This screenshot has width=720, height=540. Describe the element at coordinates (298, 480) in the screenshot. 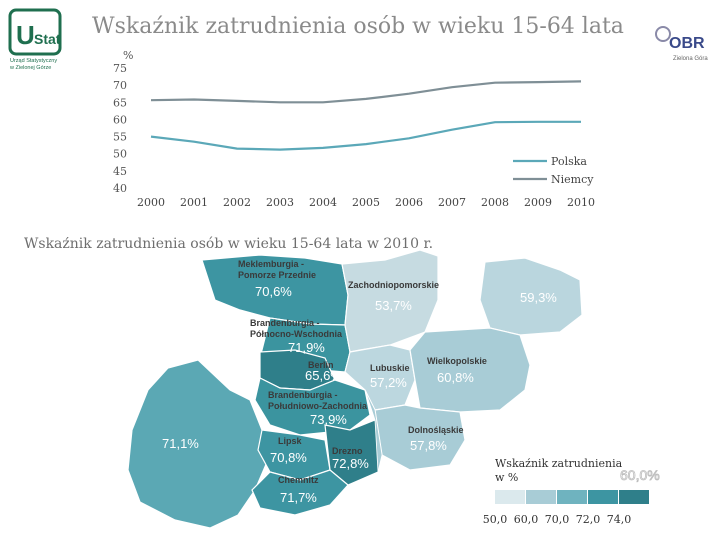

I see `region-name: Chemnitz` at that location.